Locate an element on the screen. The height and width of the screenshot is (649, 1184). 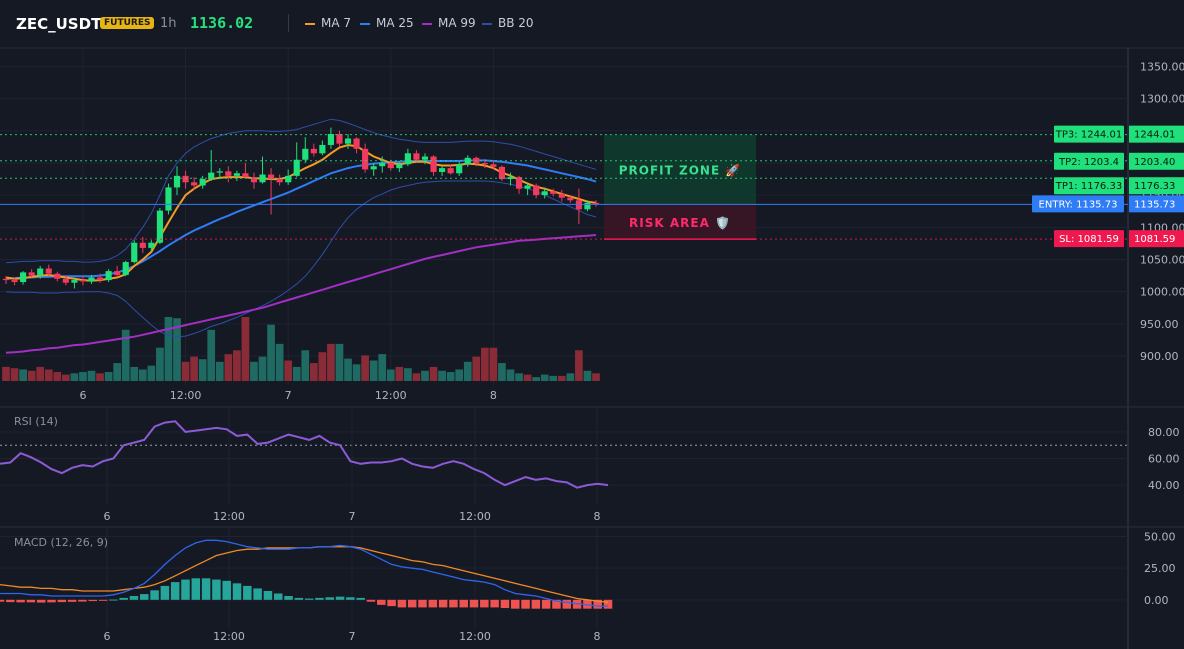
macd-title: MACD (12, 26, 9) is located at coordinates (61, 542).